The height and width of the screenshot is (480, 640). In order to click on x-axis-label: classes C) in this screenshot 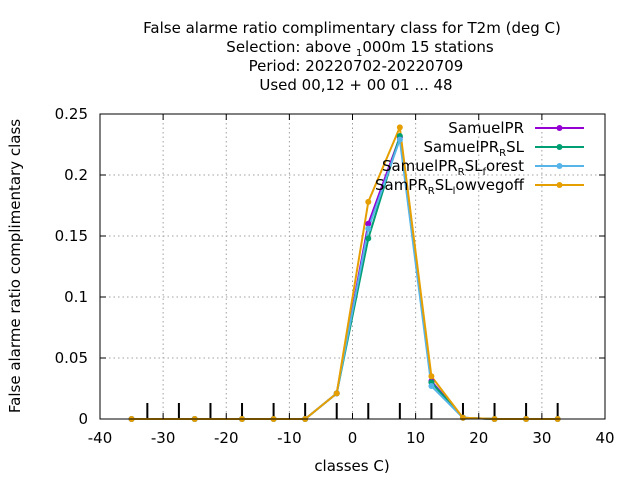, I will do `click(351, 466)`.